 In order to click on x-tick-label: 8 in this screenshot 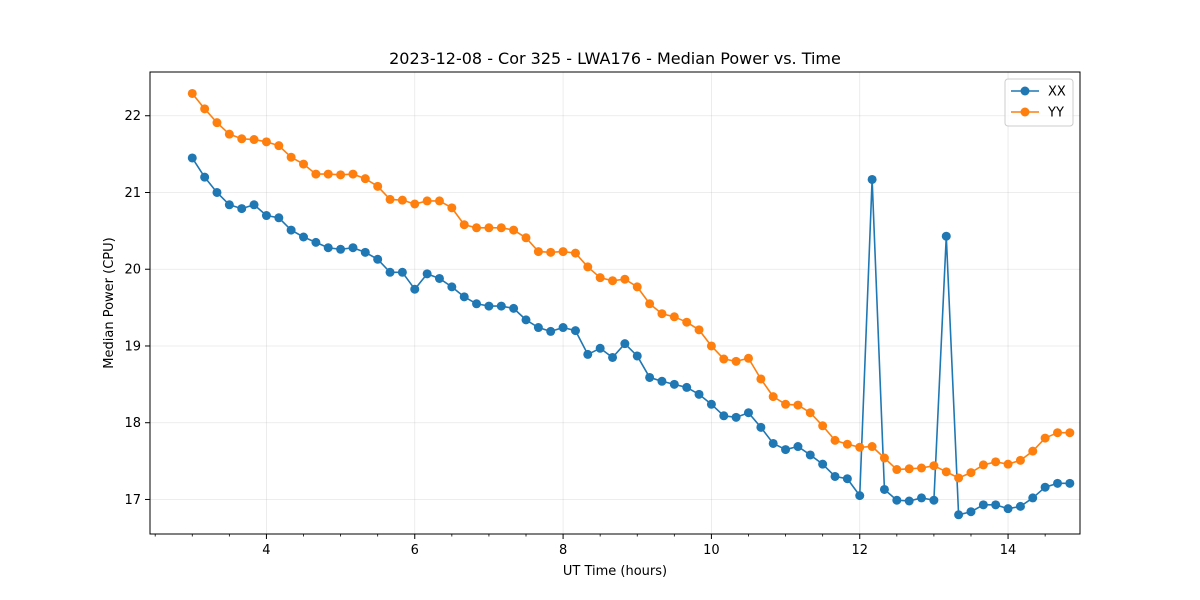, I will do `click(563, 550)`.